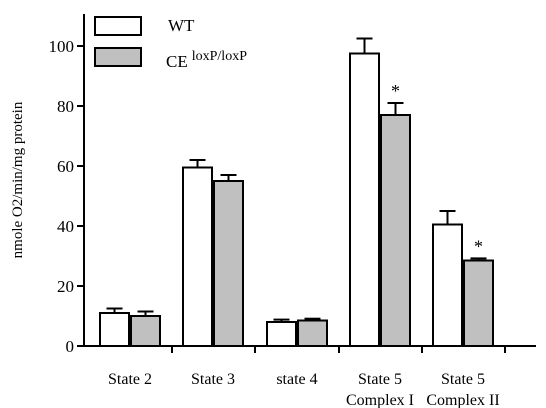 This screenshot has width=546, height=408. Describe the element at coordinates (181, 25) in the screenshot. I see `legend-label-wt: WT` at that location.